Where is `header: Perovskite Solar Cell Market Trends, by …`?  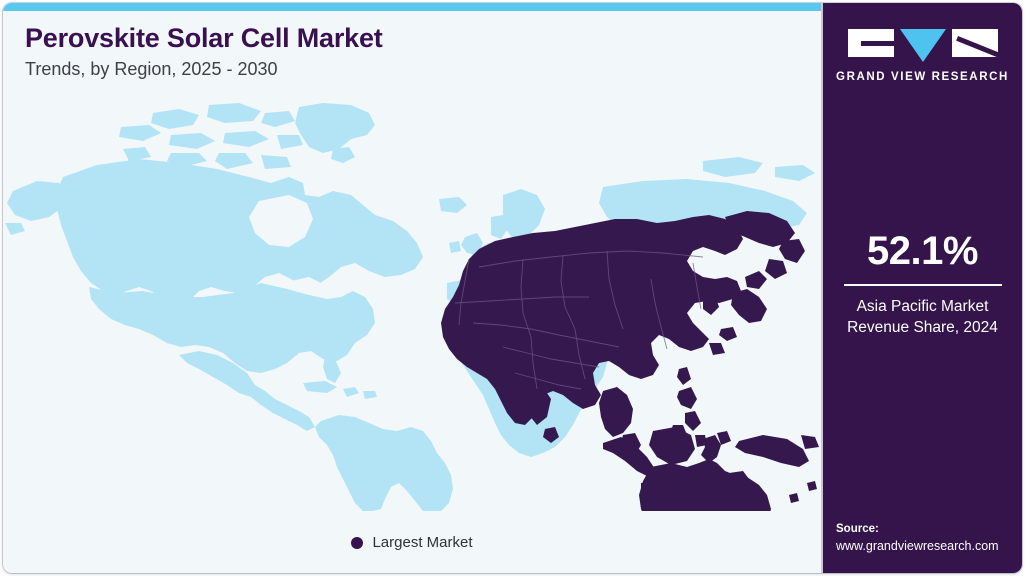
header: Perovskite Solar Cell Market Trends, by … is located at coordinates (405, 51).